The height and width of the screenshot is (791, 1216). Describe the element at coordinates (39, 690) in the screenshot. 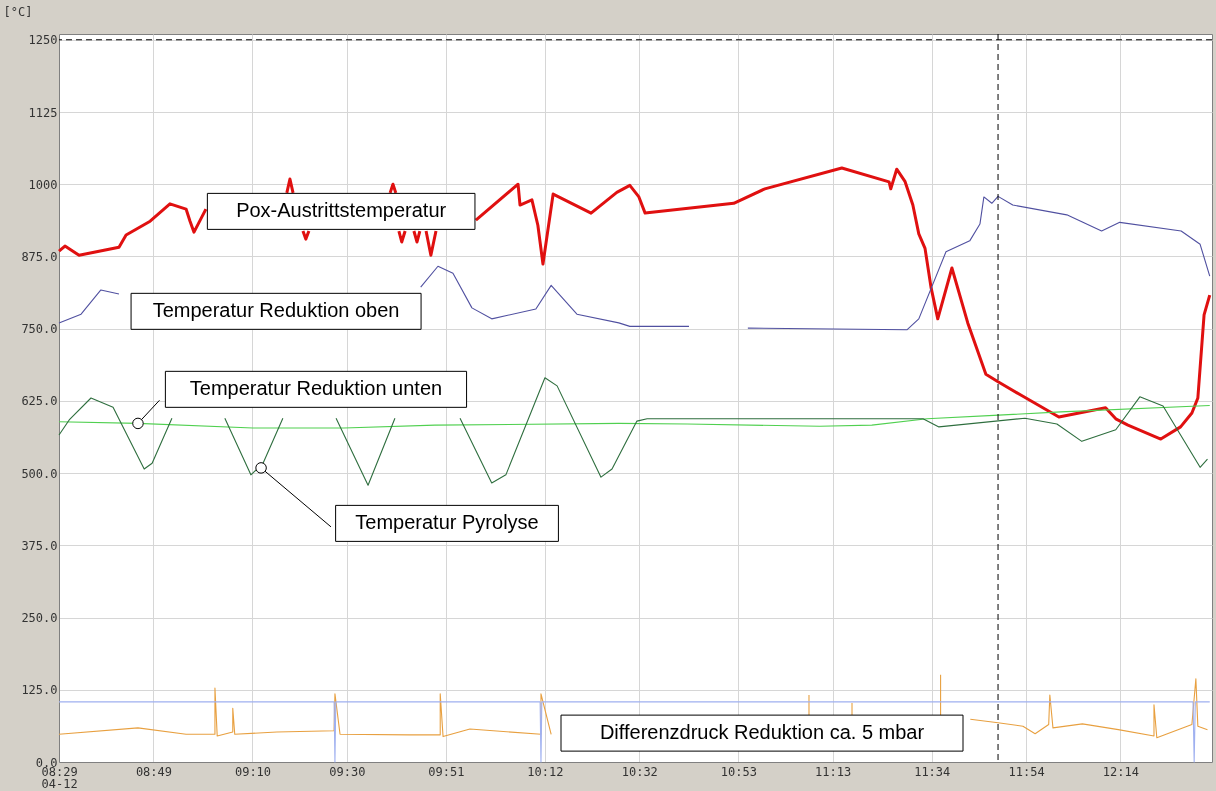

I see `y-tick-label: 125.0` at that location.